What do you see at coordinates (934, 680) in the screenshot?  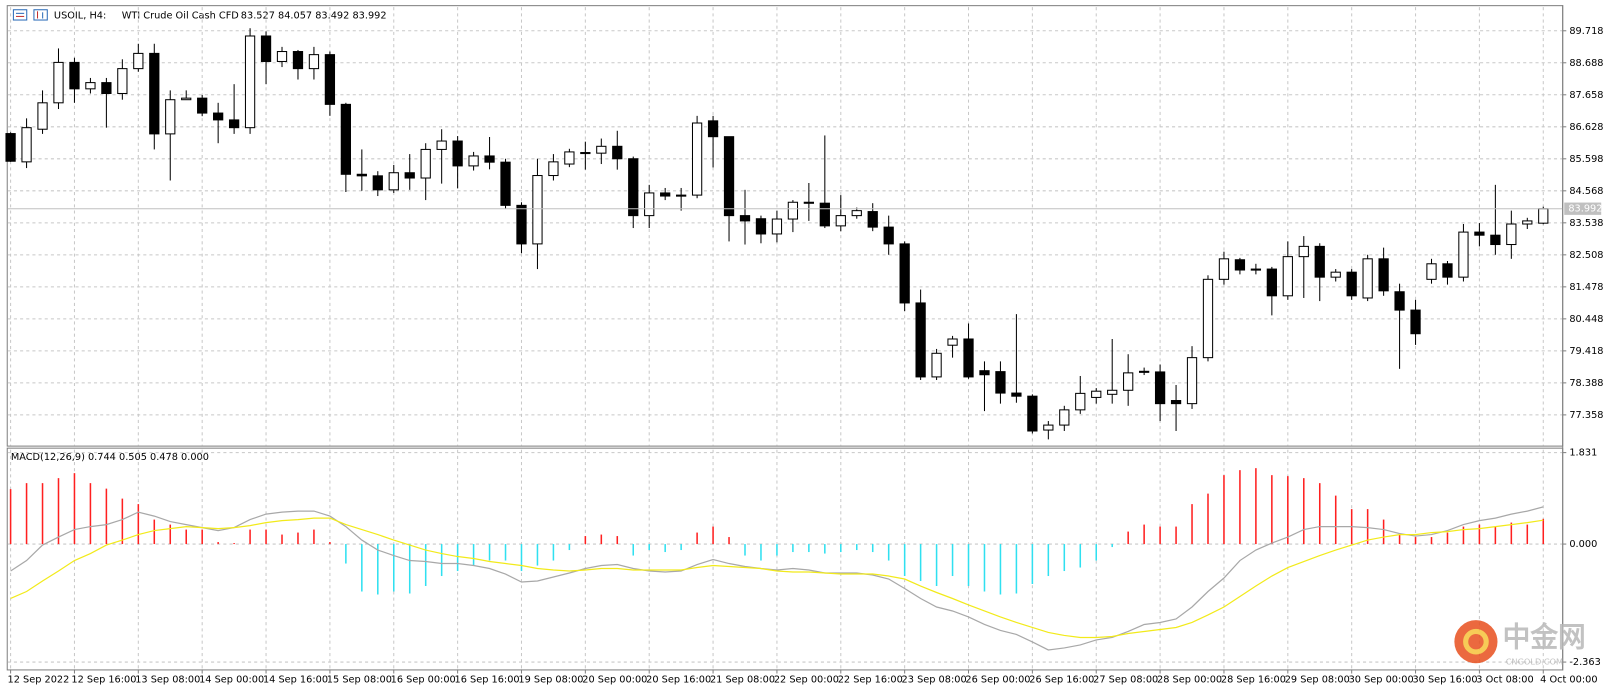 I see `x-tick-label: 23 Sep 08:00` at bounding box center [934, 680].